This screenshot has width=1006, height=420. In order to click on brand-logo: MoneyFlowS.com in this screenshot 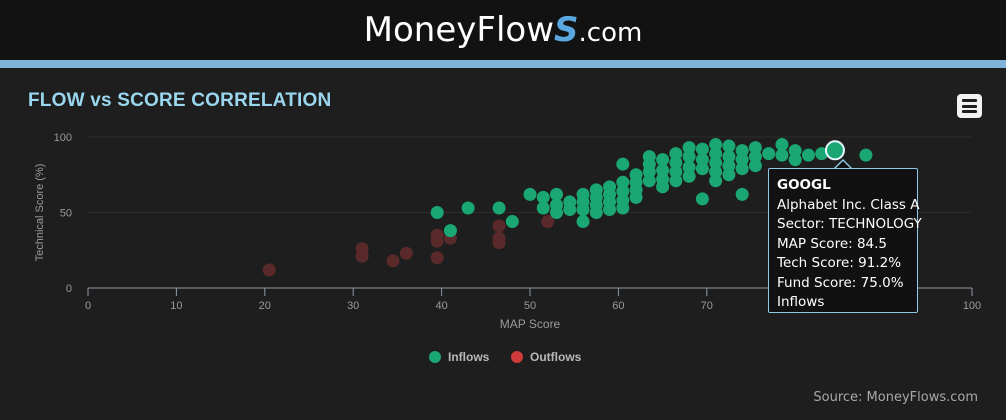, I will do `click(503, 31)`.